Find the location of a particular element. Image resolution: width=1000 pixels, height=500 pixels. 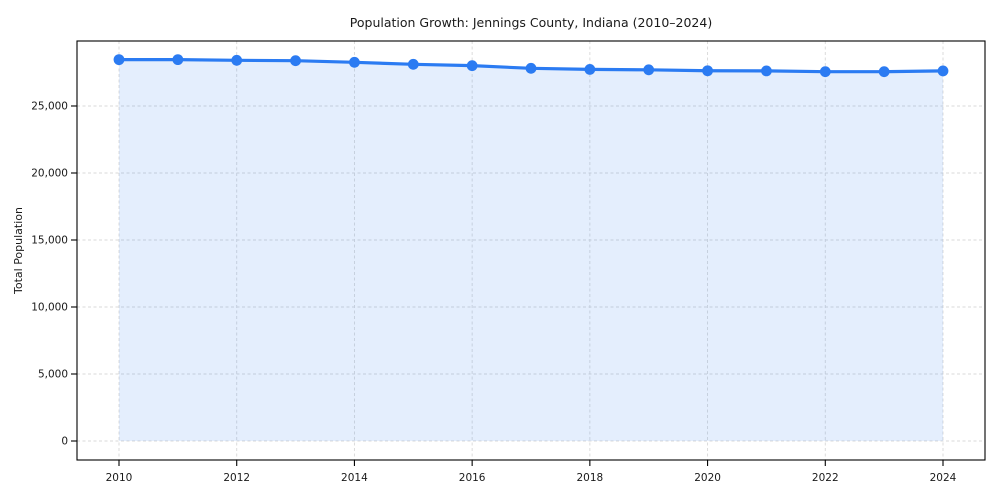

x-tick-label: 2020 is located at coordinates (707, 478).